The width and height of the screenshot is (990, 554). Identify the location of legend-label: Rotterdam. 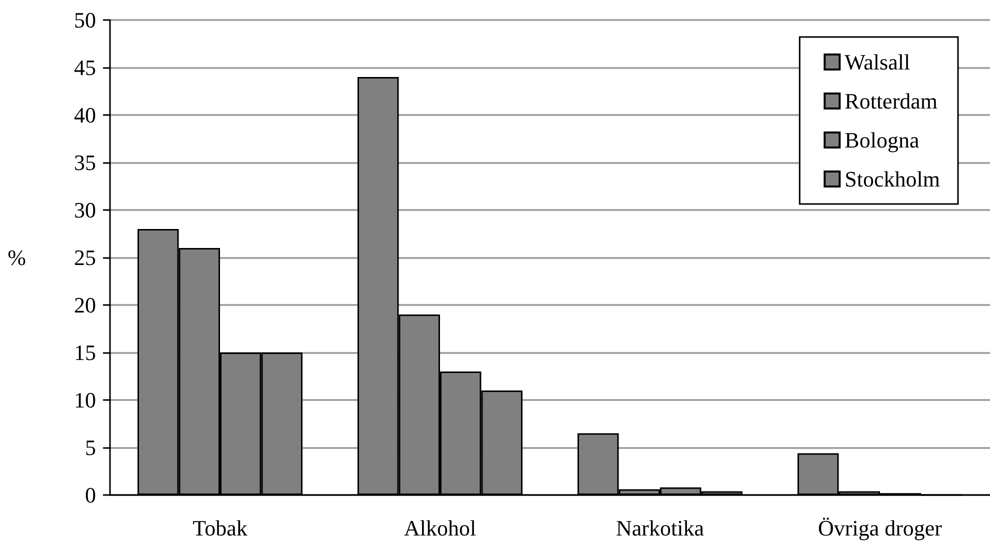
(891, 101).